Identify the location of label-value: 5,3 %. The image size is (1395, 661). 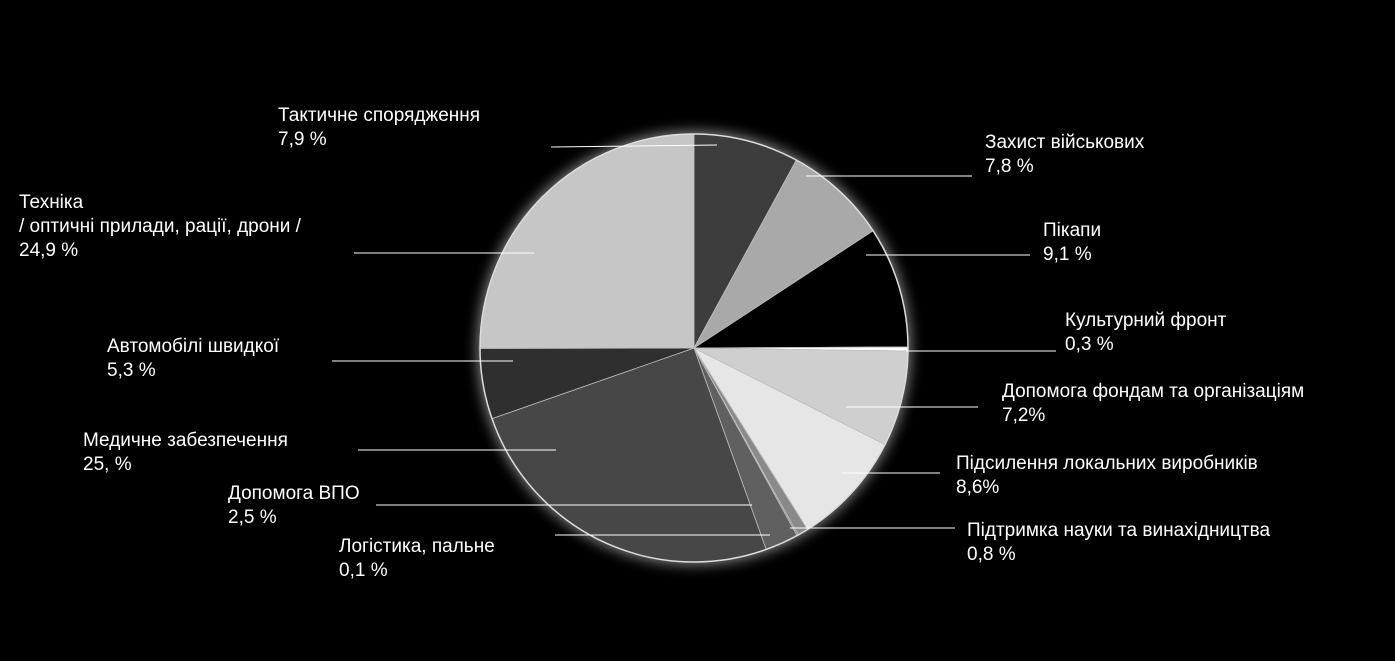
(131, 370).